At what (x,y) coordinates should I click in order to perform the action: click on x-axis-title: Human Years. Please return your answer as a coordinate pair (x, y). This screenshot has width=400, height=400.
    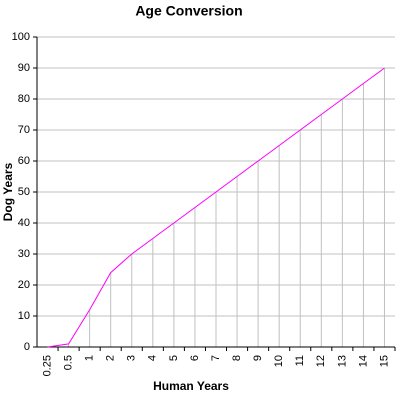
    Looking at the image, I should click on (191, 386).